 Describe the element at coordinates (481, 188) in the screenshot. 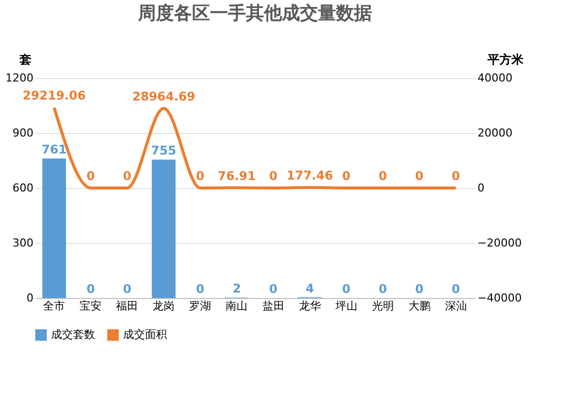

I see `y2-tick-label: 0` at that location.